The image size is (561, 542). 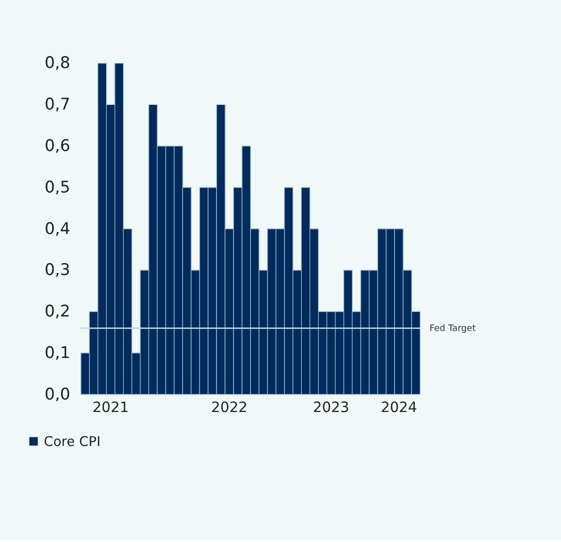 I want to click on y-tick-label: 0,3, so click(x=57, y=270).